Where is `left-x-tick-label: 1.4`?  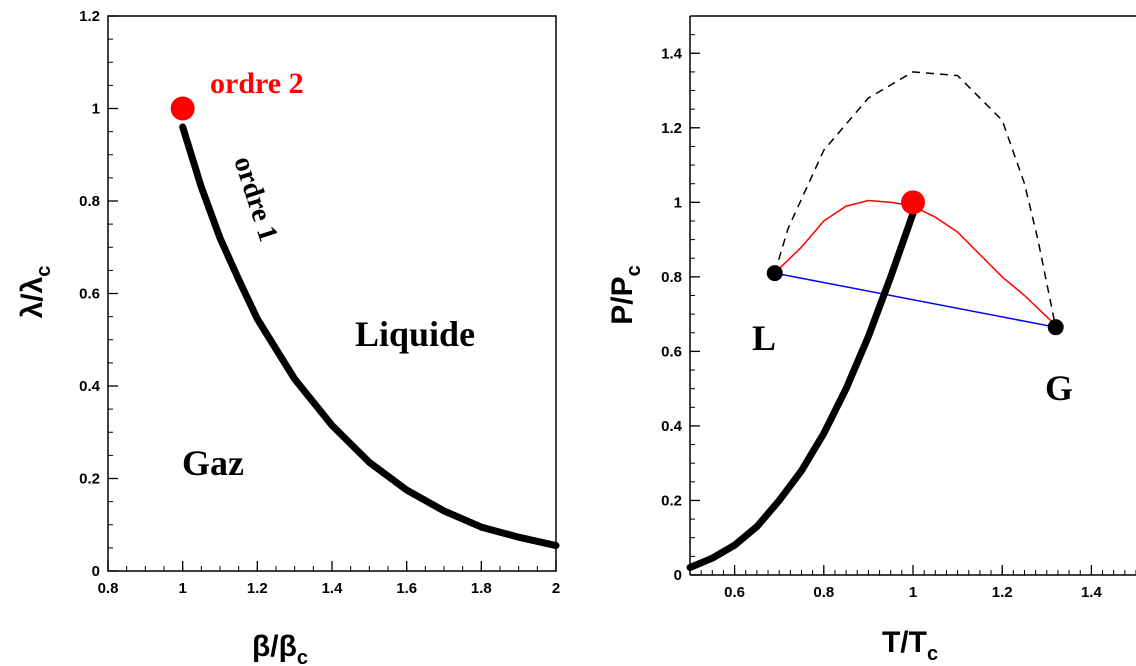
left-x-tick-label: 1.4 is located at coordinates (333, 588).